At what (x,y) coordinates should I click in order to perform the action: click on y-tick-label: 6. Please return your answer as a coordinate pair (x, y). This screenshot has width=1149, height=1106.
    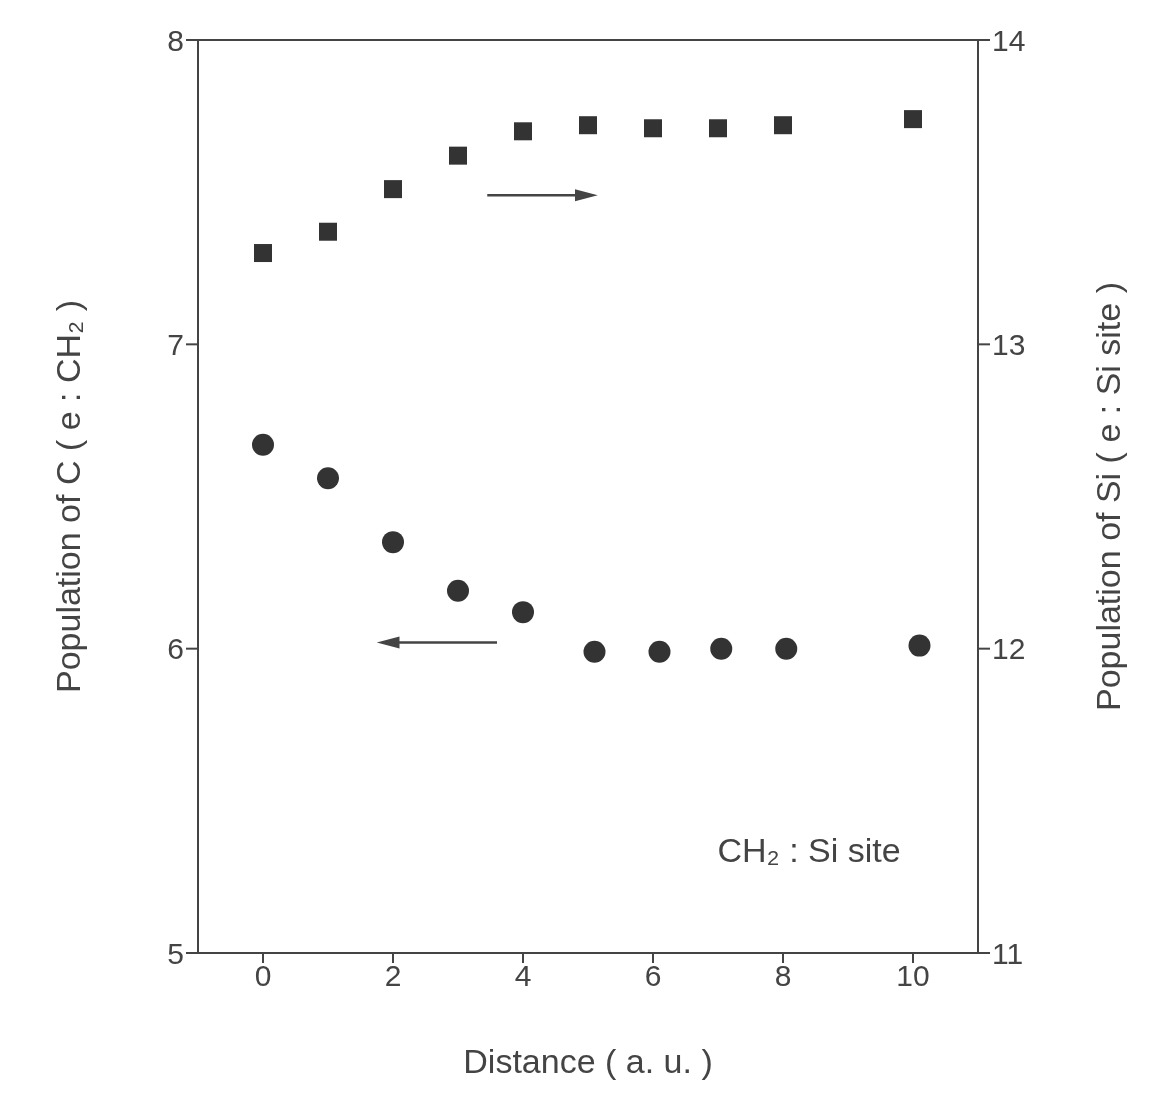
    Looking at the image, I should click on (175, 649).